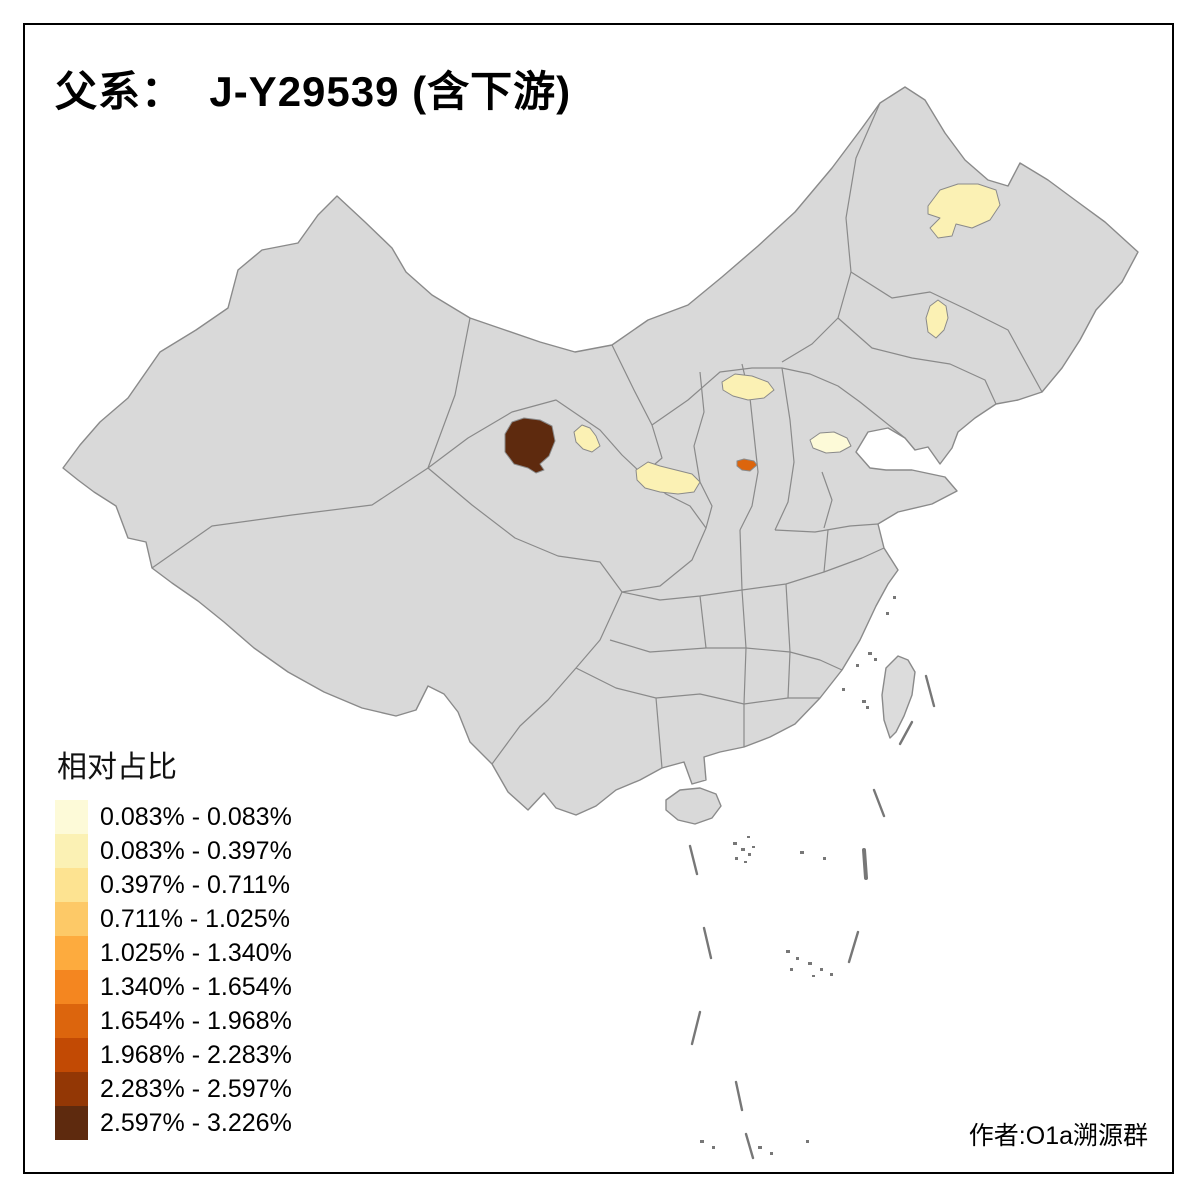 The image size is (1200, 1200). I want to click on author-credit: 作者:O1a溯源群, so click(1058, 1136).